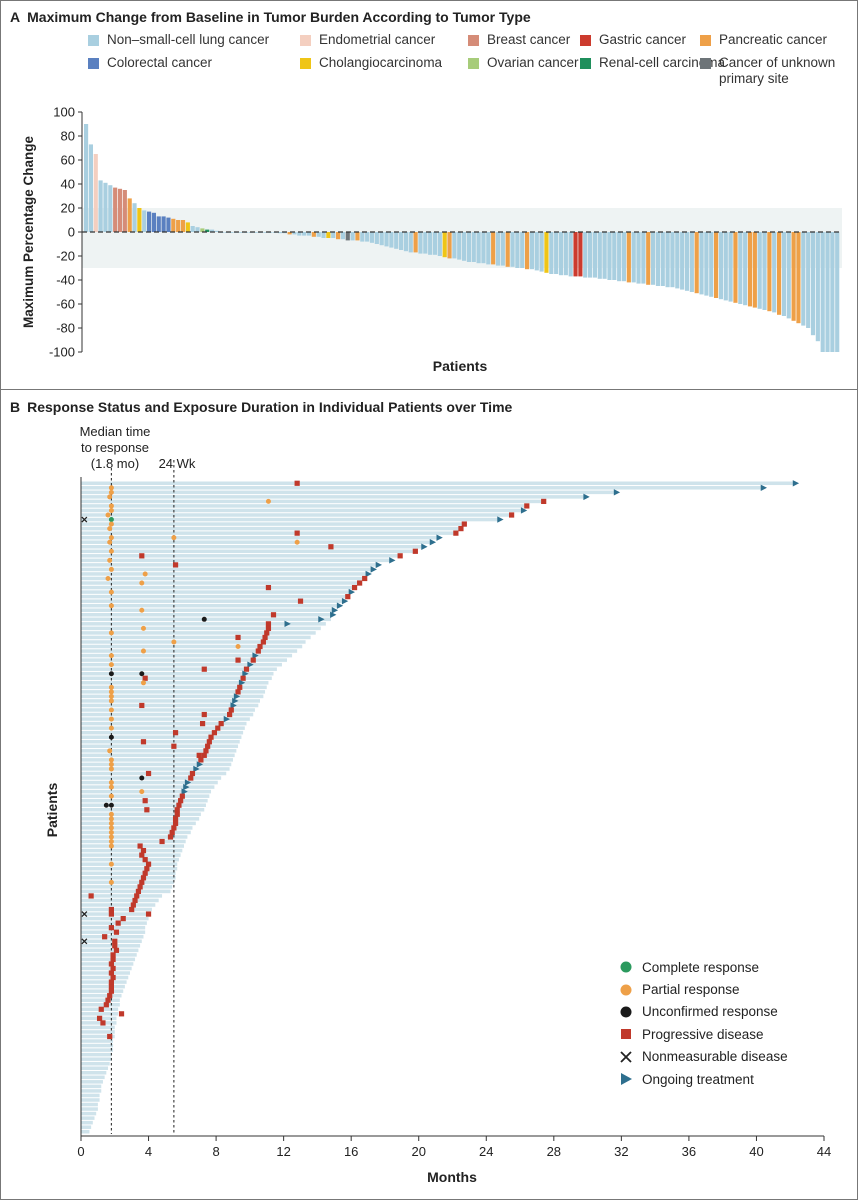 This screenshot has height=1200, width=860. I want to click on y-axis-label: Maximum Percentage Change, so click(28, 231).